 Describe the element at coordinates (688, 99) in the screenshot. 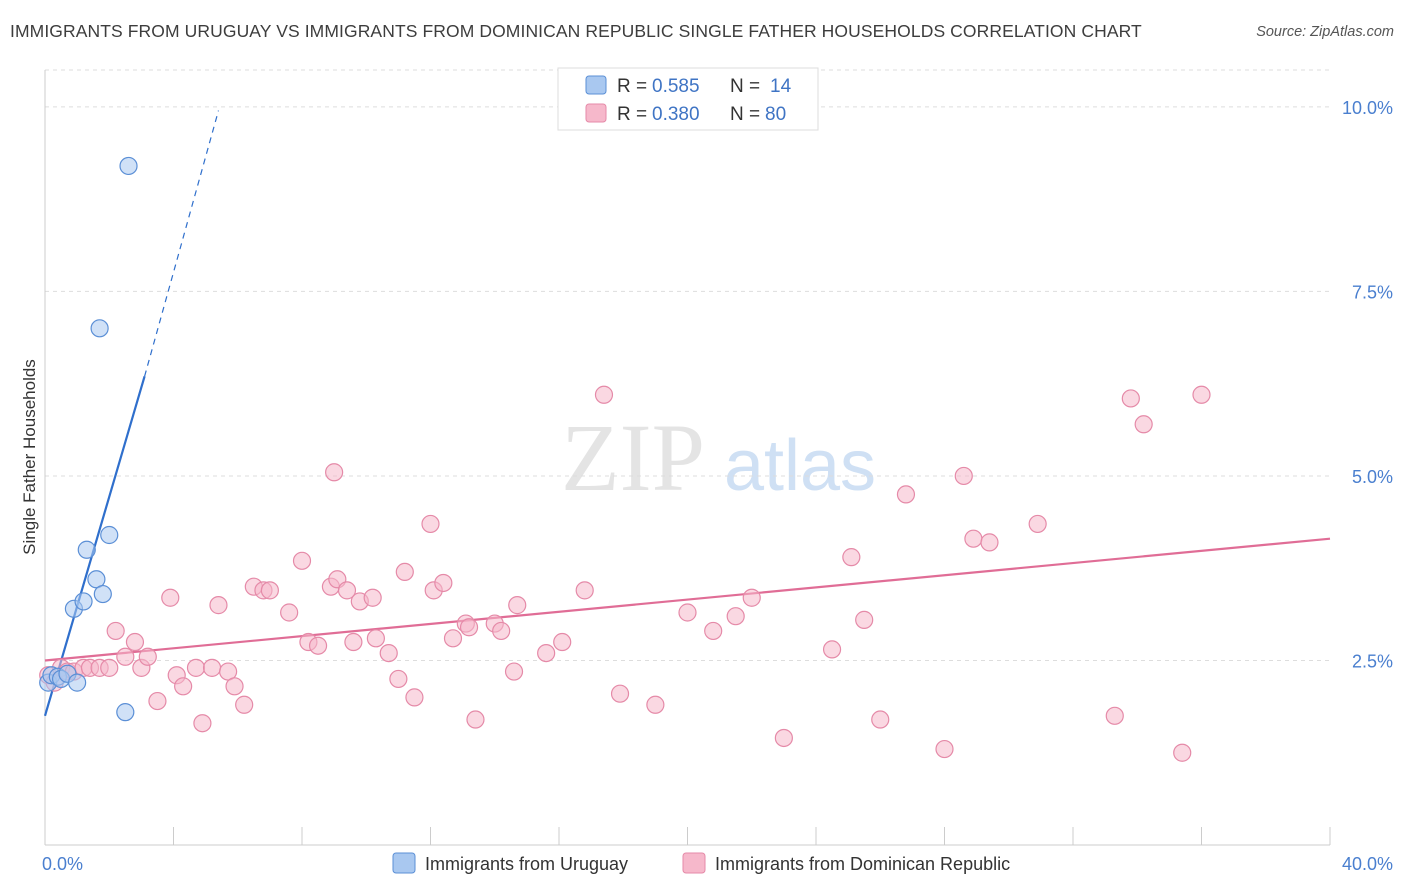

I see `top-legend: R = 0.585 N = 14 R = 0.380 N = 80` at that location.